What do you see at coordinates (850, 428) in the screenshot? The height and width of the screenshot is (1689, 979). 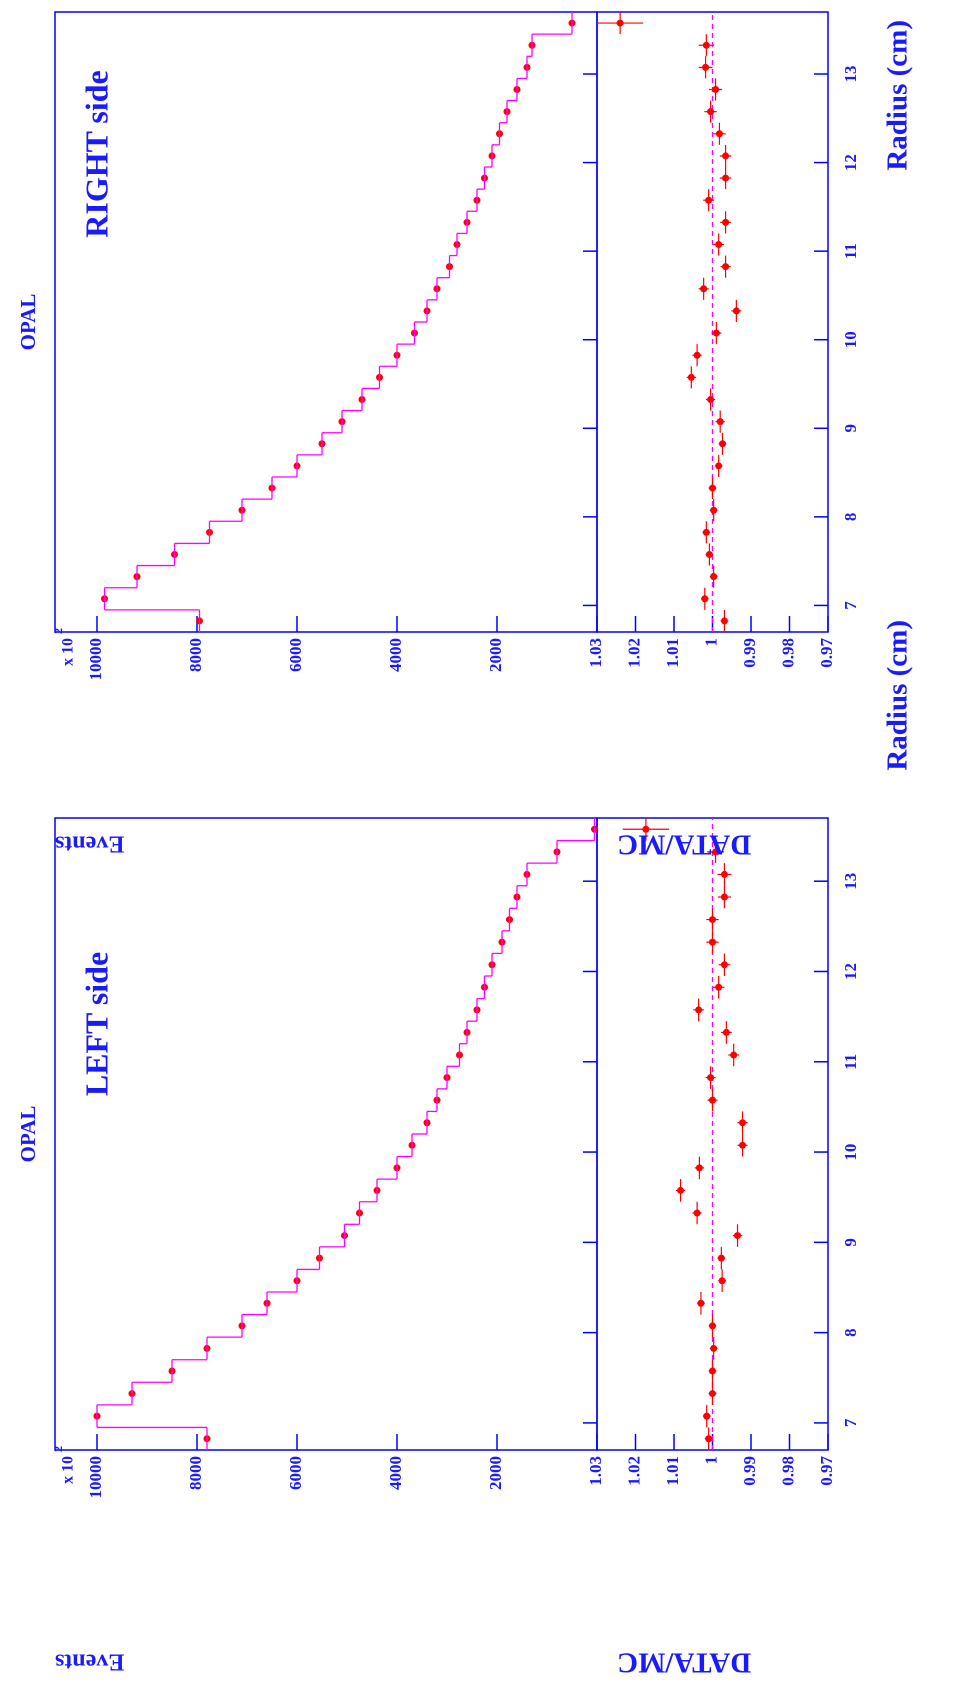 I see `x-tick-label: 9` at bounding box center [850, 428].